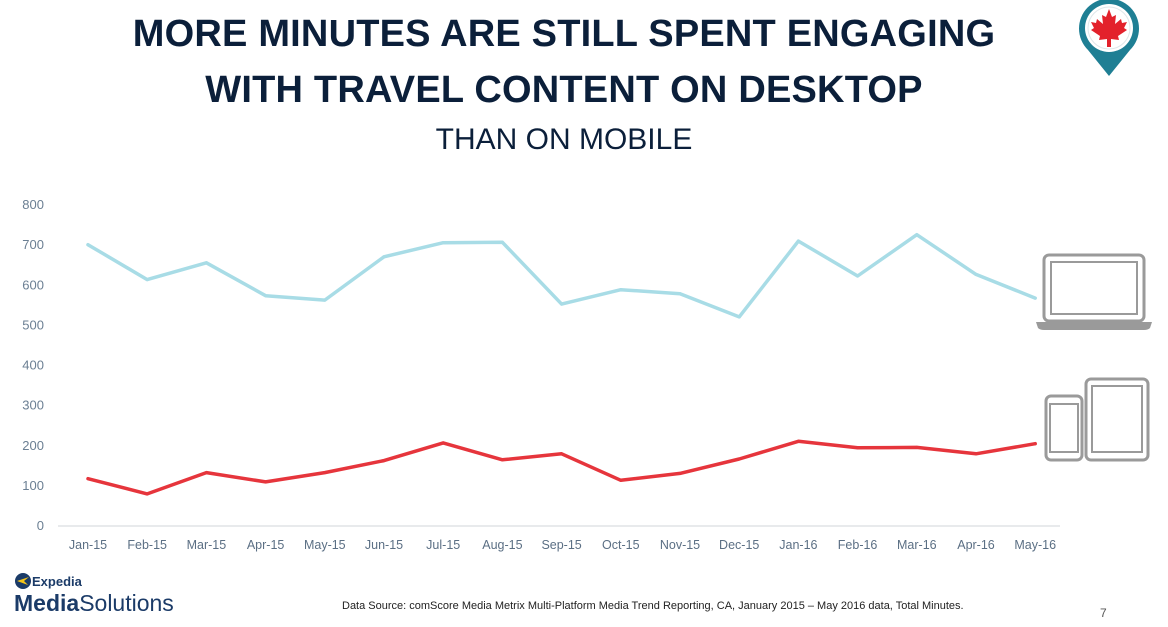  What do you see at coordinates (147, 545) in the screenshot?
I see `x-tick-label: Feb-15` at bounding box center [147, 545].